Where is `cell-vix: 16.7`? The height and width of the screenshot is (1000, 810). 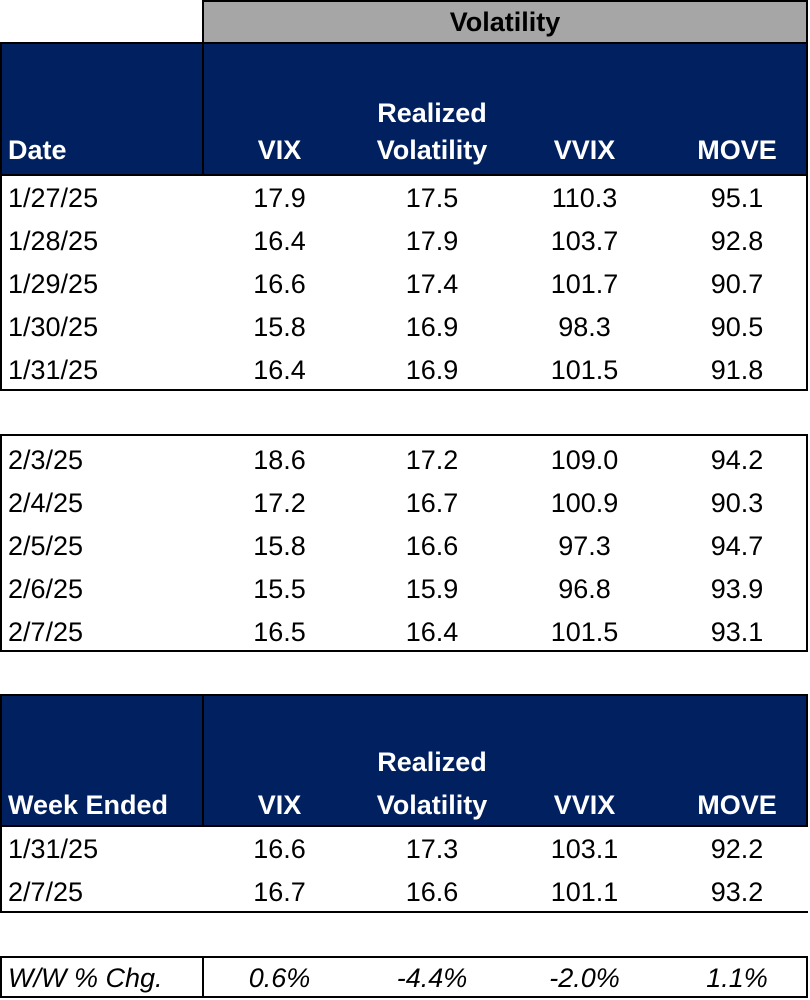
cell-vix: 16.7 is located at coordinates (279, 892).